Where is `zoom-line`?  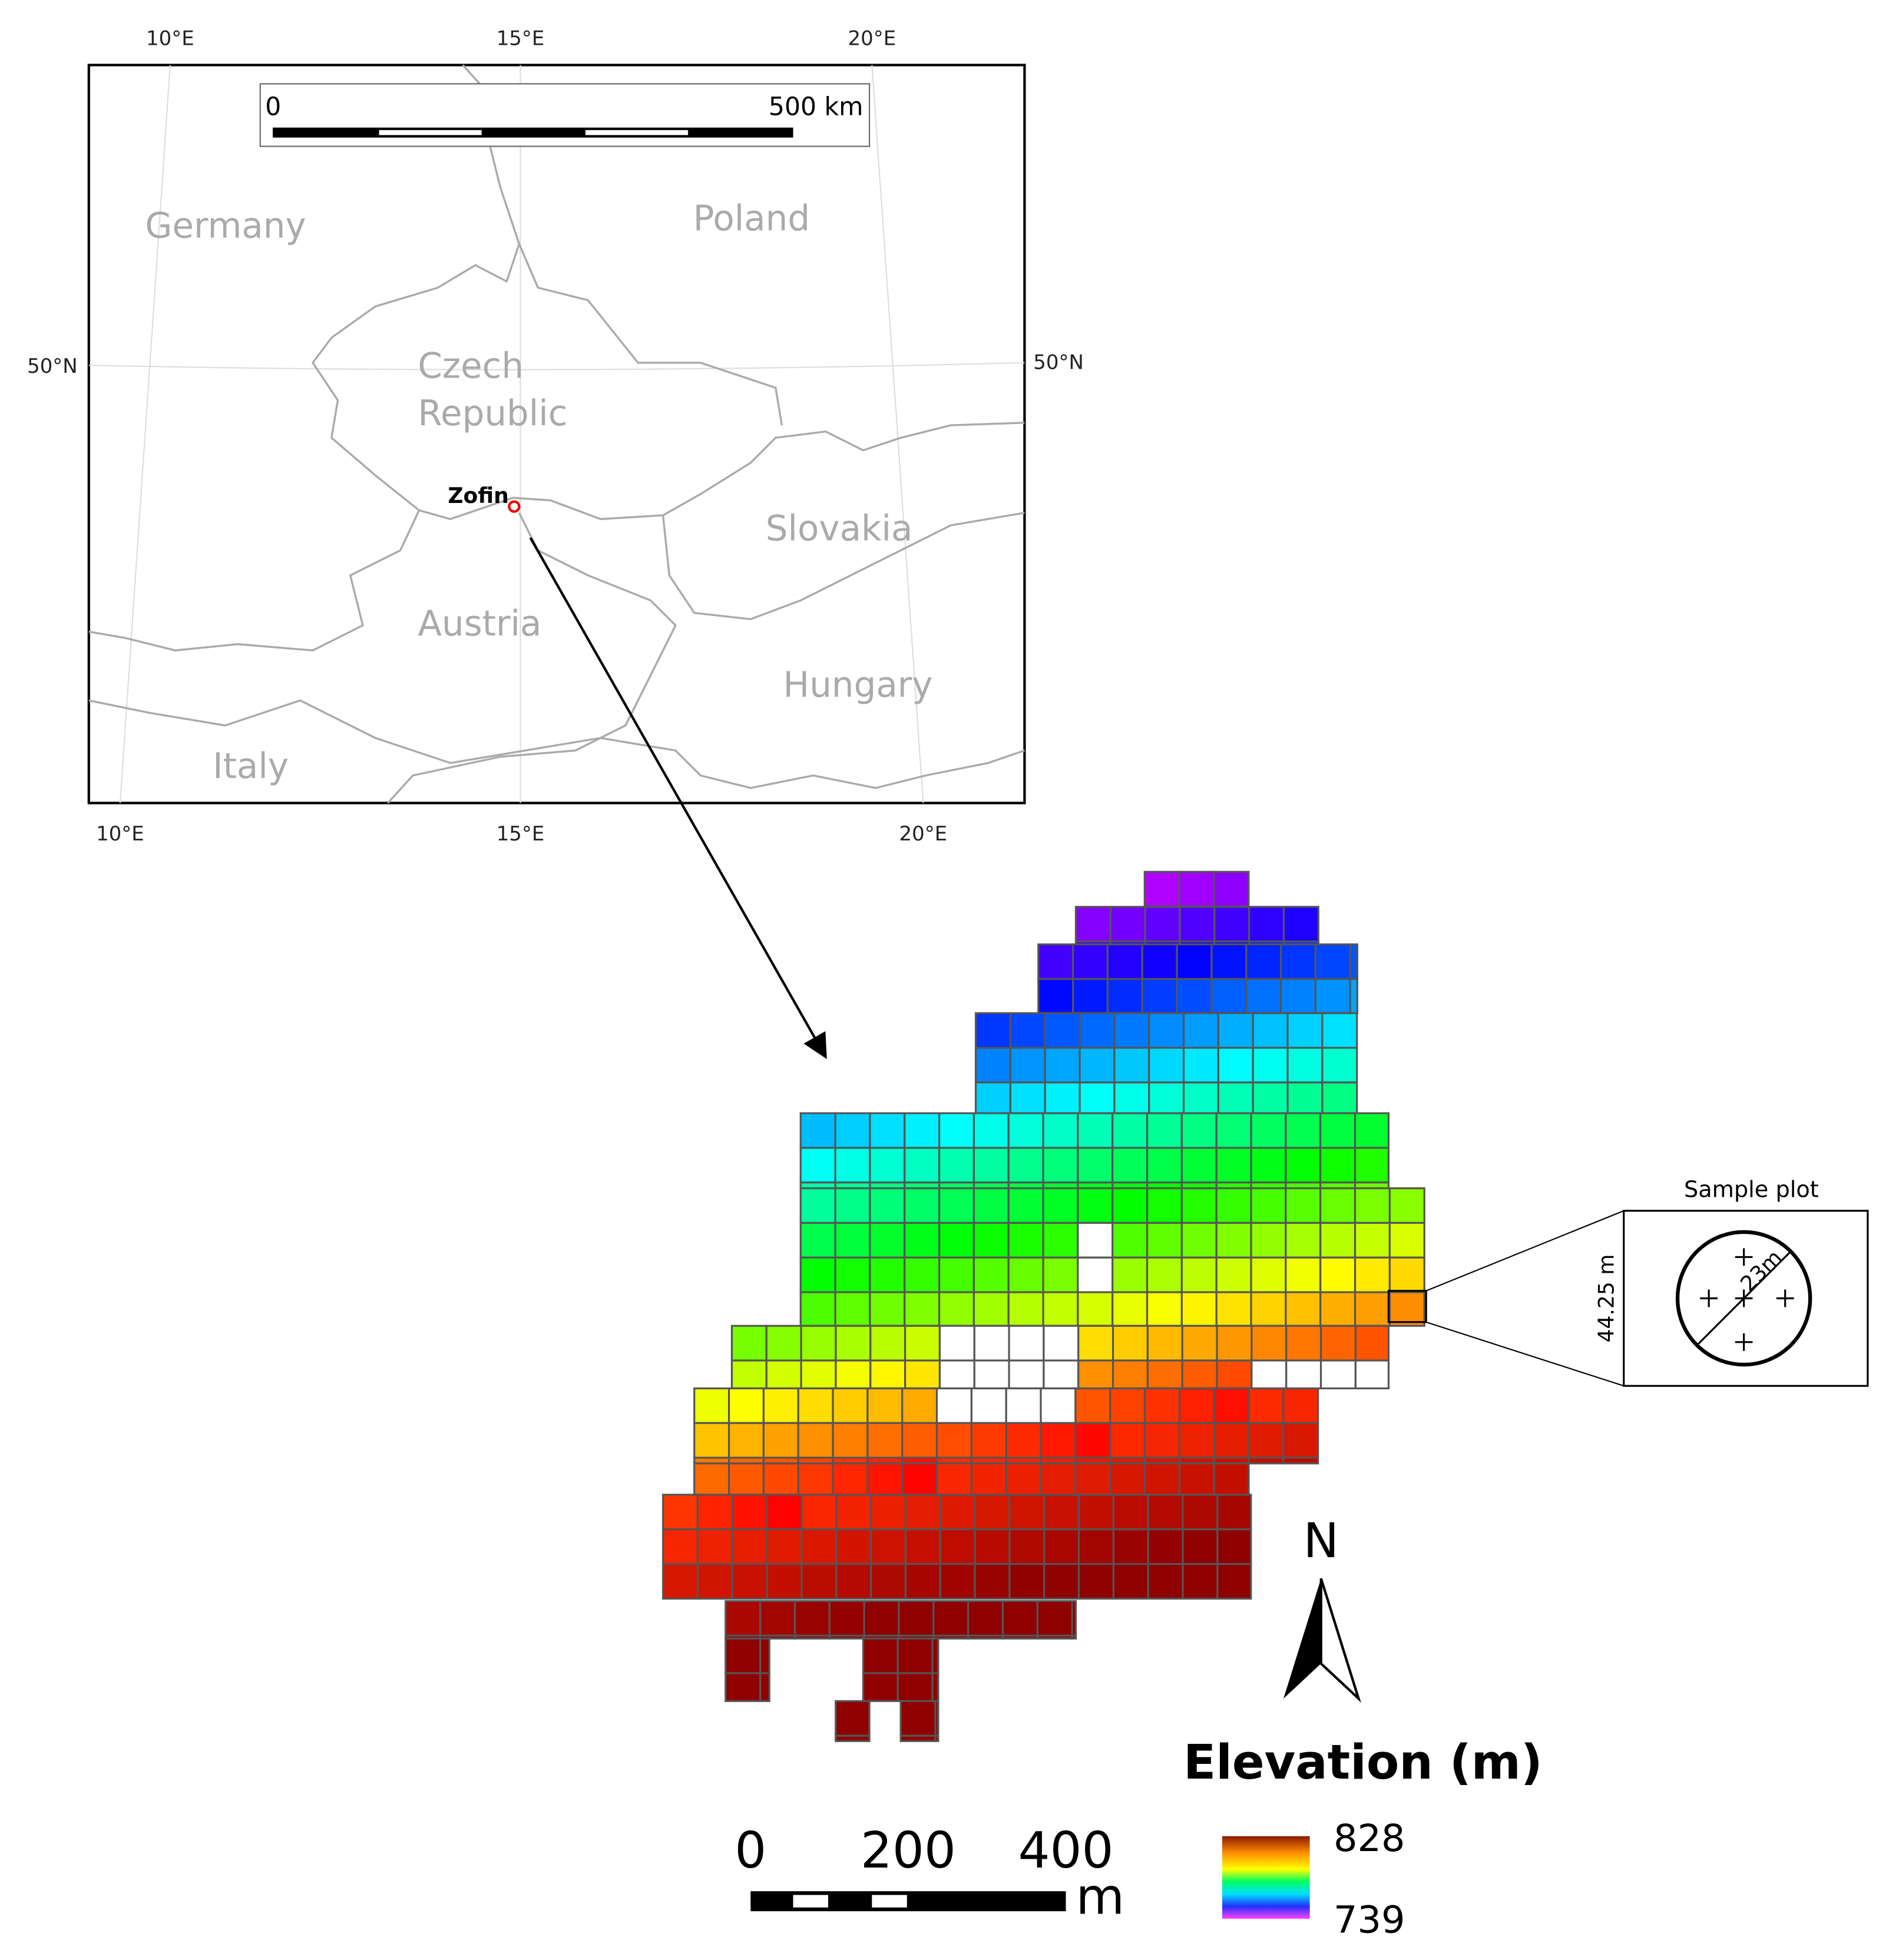 zoom-line is located at coordinates (1525, 1354).